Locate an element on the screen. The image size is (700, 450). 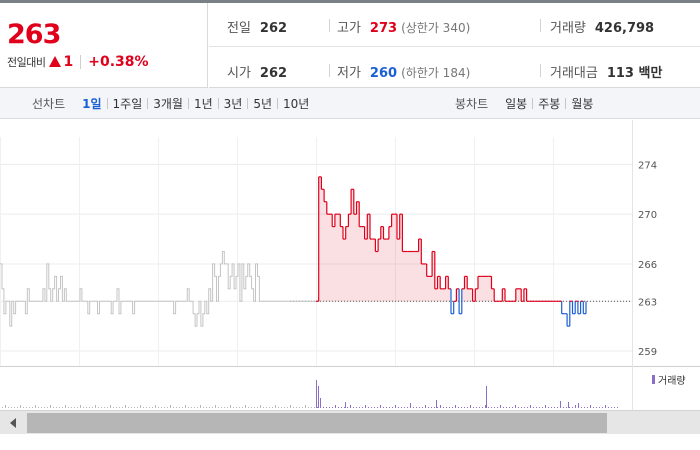
y-tick-label: 274 is located at coordinates (647, 165).